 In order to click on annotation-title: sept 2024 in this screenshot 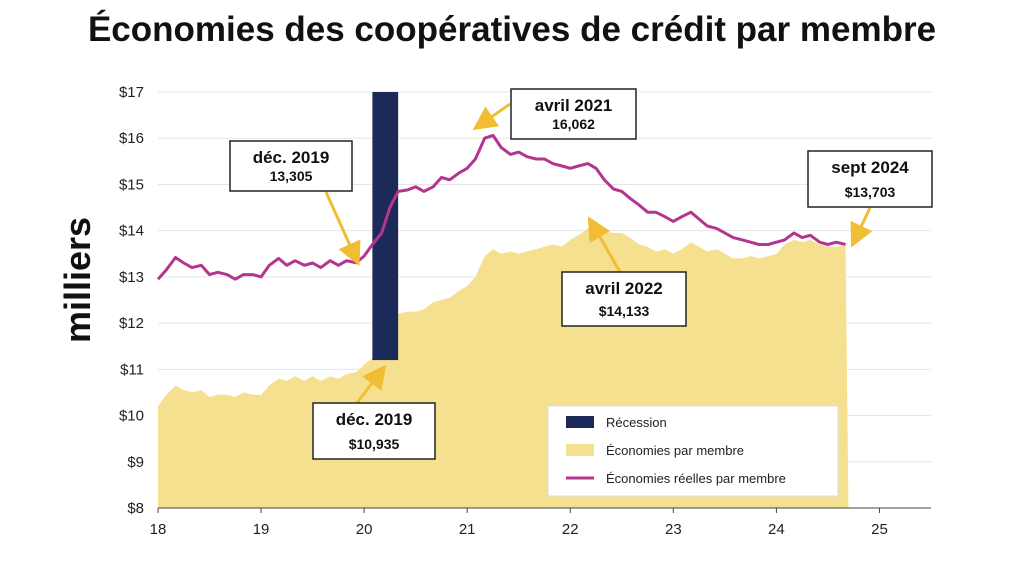, I will do `click(870, 167)`.